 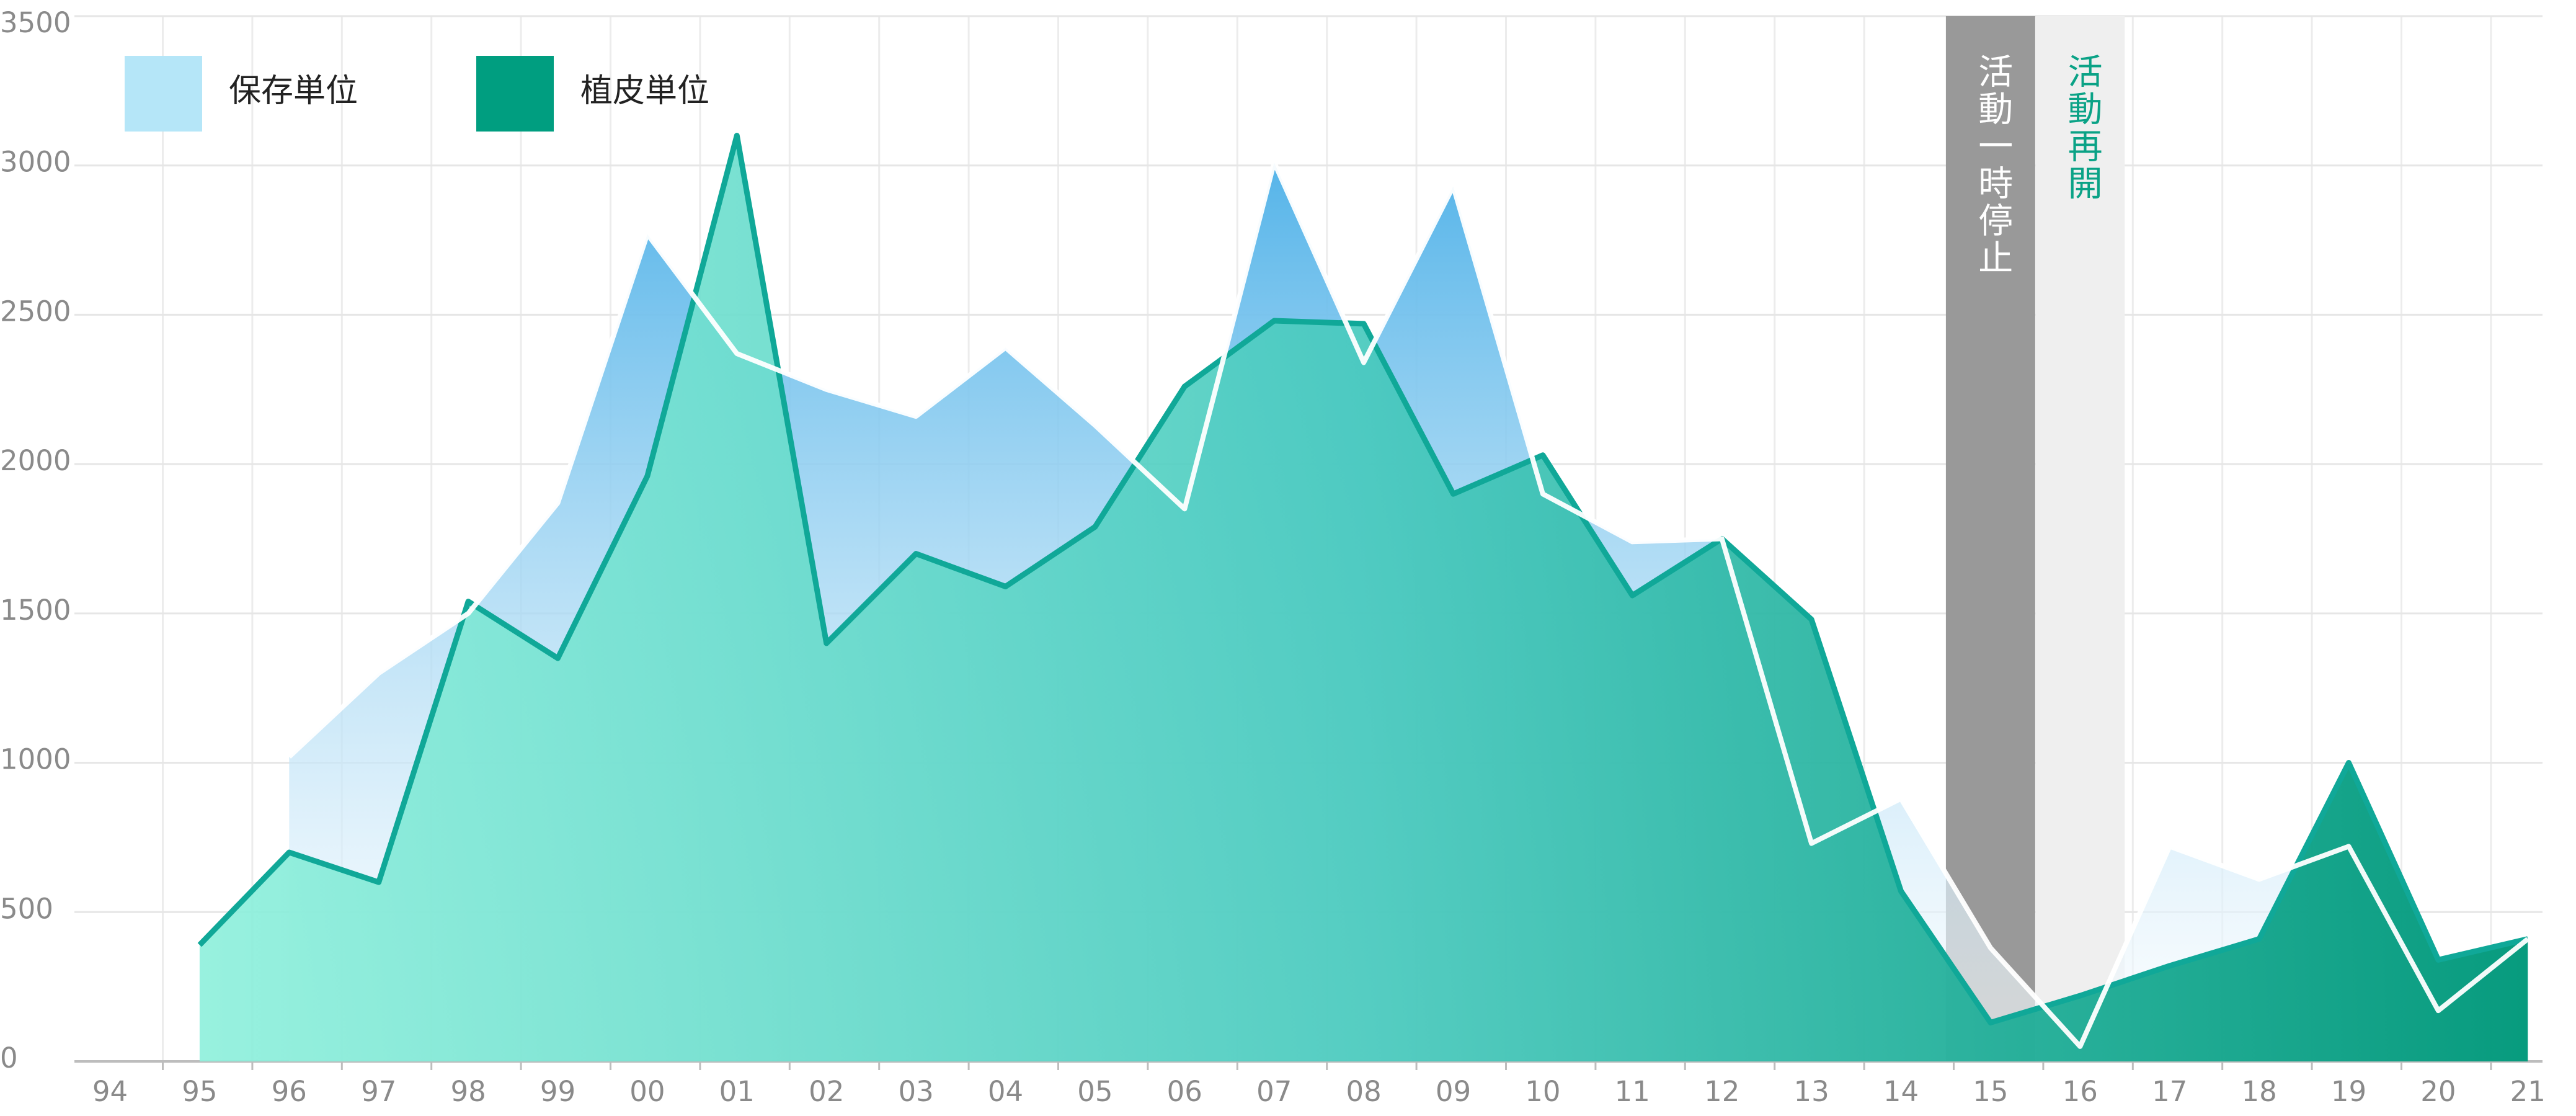 What do you see at coordinates (2169, 1091) in the screenshot?
I see `x-tick-label: 17` at bounding box center [2169, 1091].